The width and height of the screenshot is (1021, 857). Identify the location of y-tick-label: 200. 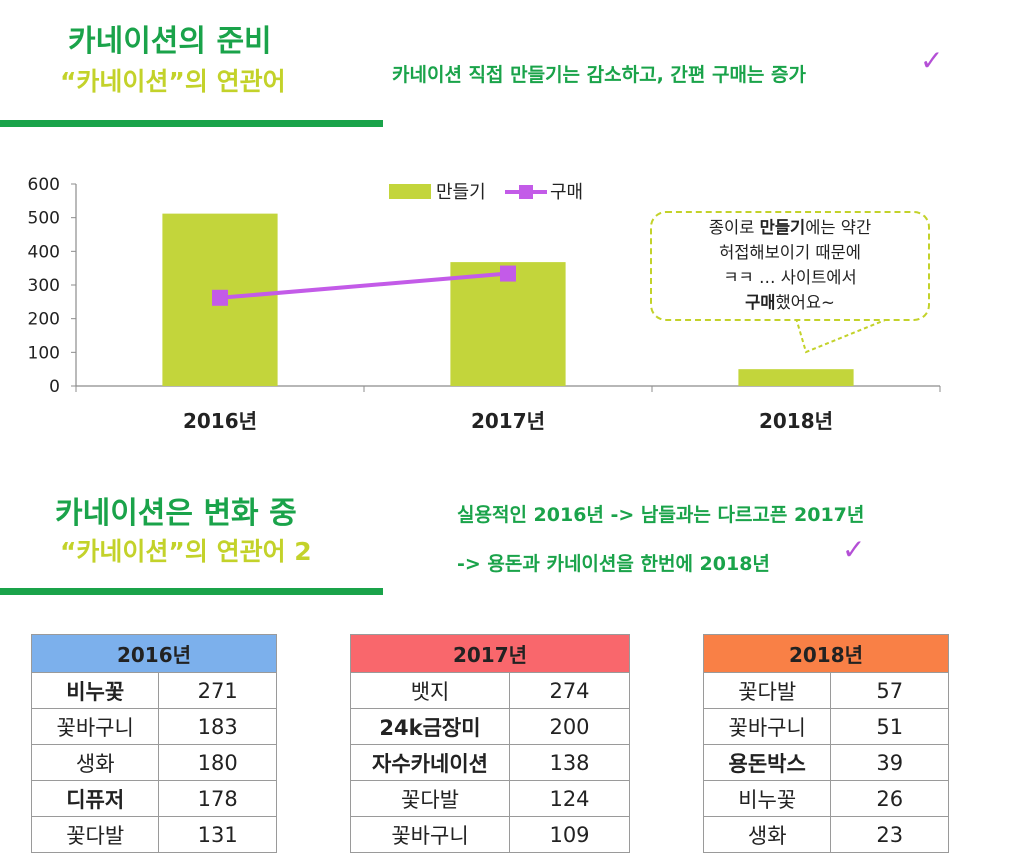
(44, 320).